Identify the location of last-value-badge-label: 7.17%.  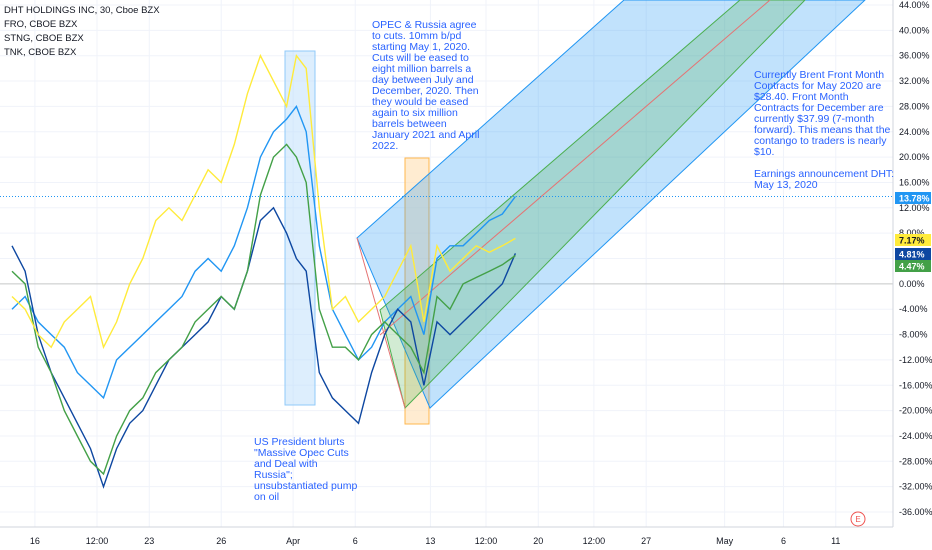
(912, 241).